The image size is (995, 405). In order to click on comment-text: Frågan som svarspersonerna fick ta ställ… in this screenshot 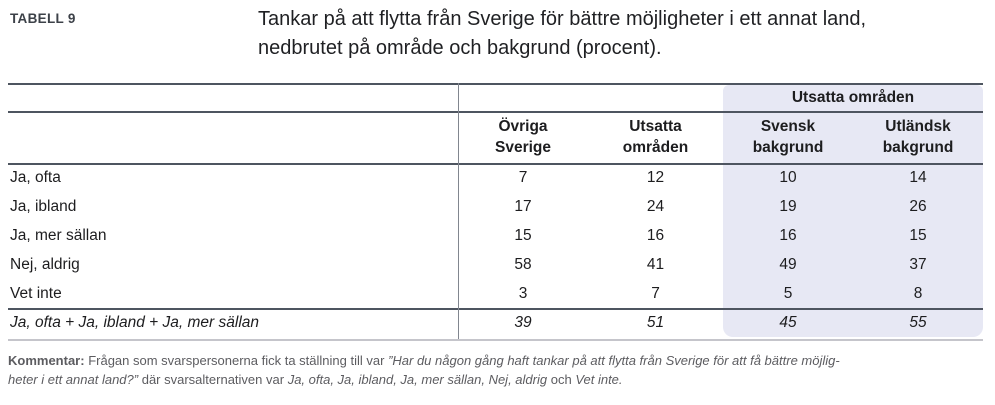, I will do `click(236, 360)`.